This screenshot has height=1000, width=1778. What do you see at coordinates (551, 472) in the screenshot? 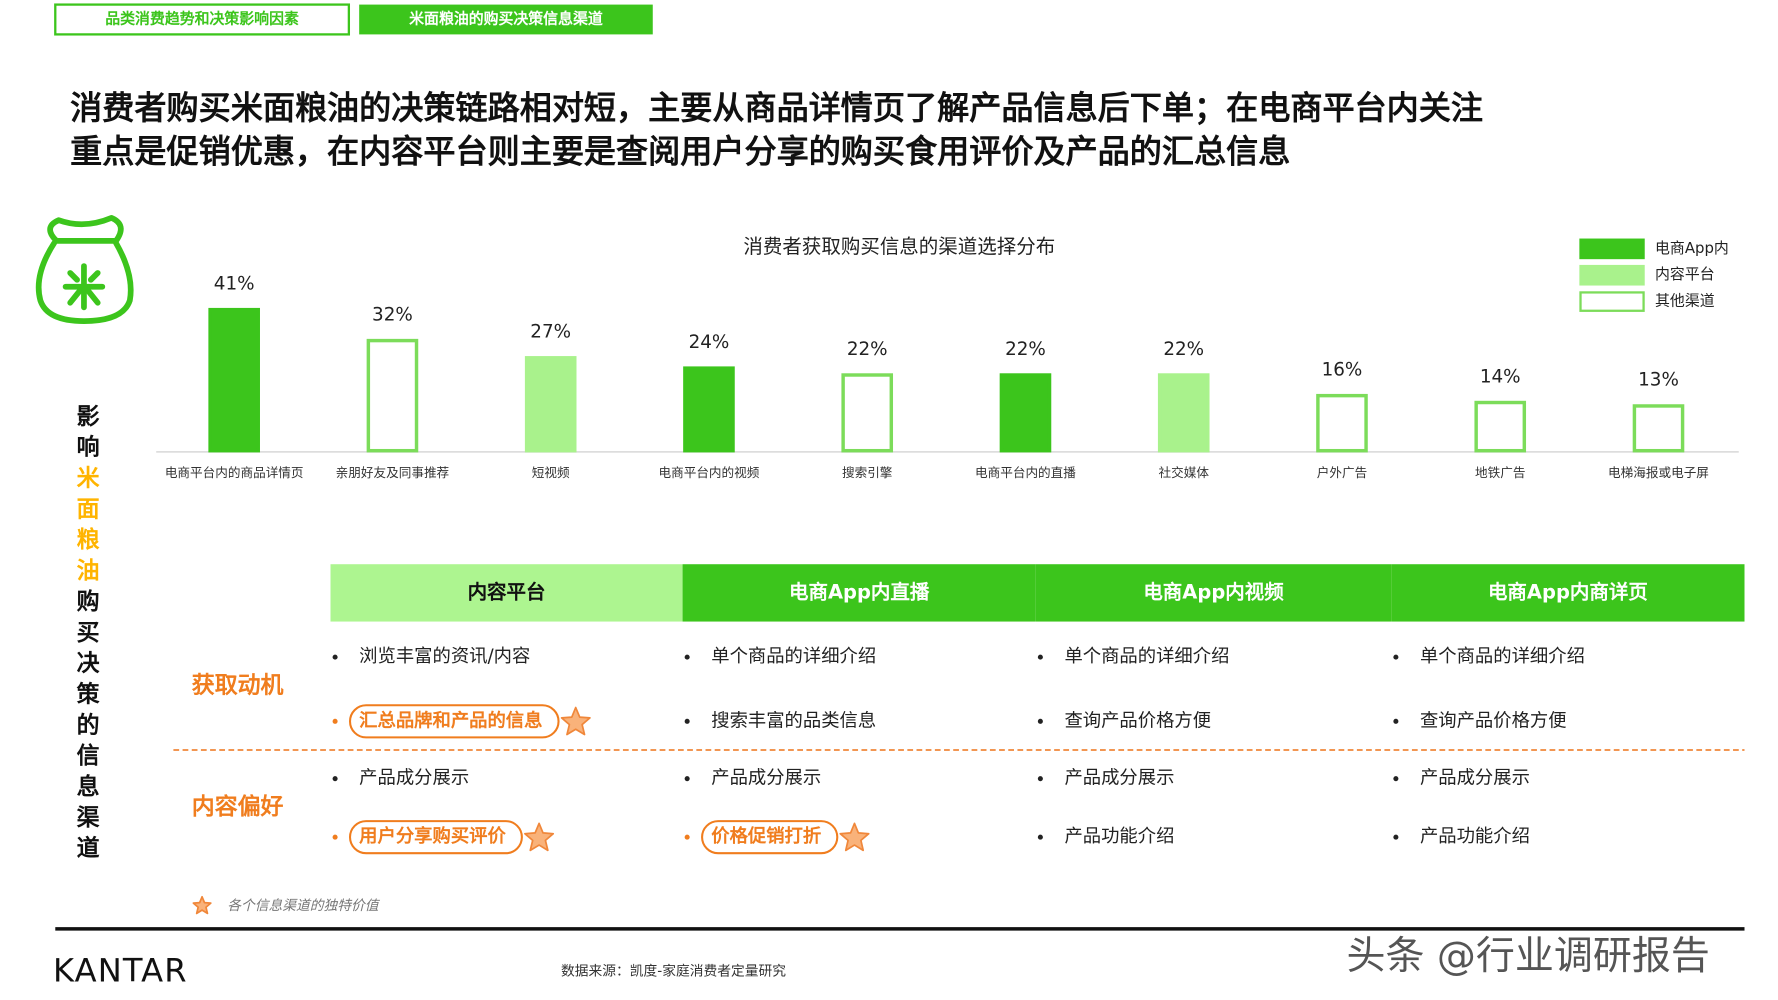
I see `x-tick-label: 短视频` at bounding box center [551, 472].